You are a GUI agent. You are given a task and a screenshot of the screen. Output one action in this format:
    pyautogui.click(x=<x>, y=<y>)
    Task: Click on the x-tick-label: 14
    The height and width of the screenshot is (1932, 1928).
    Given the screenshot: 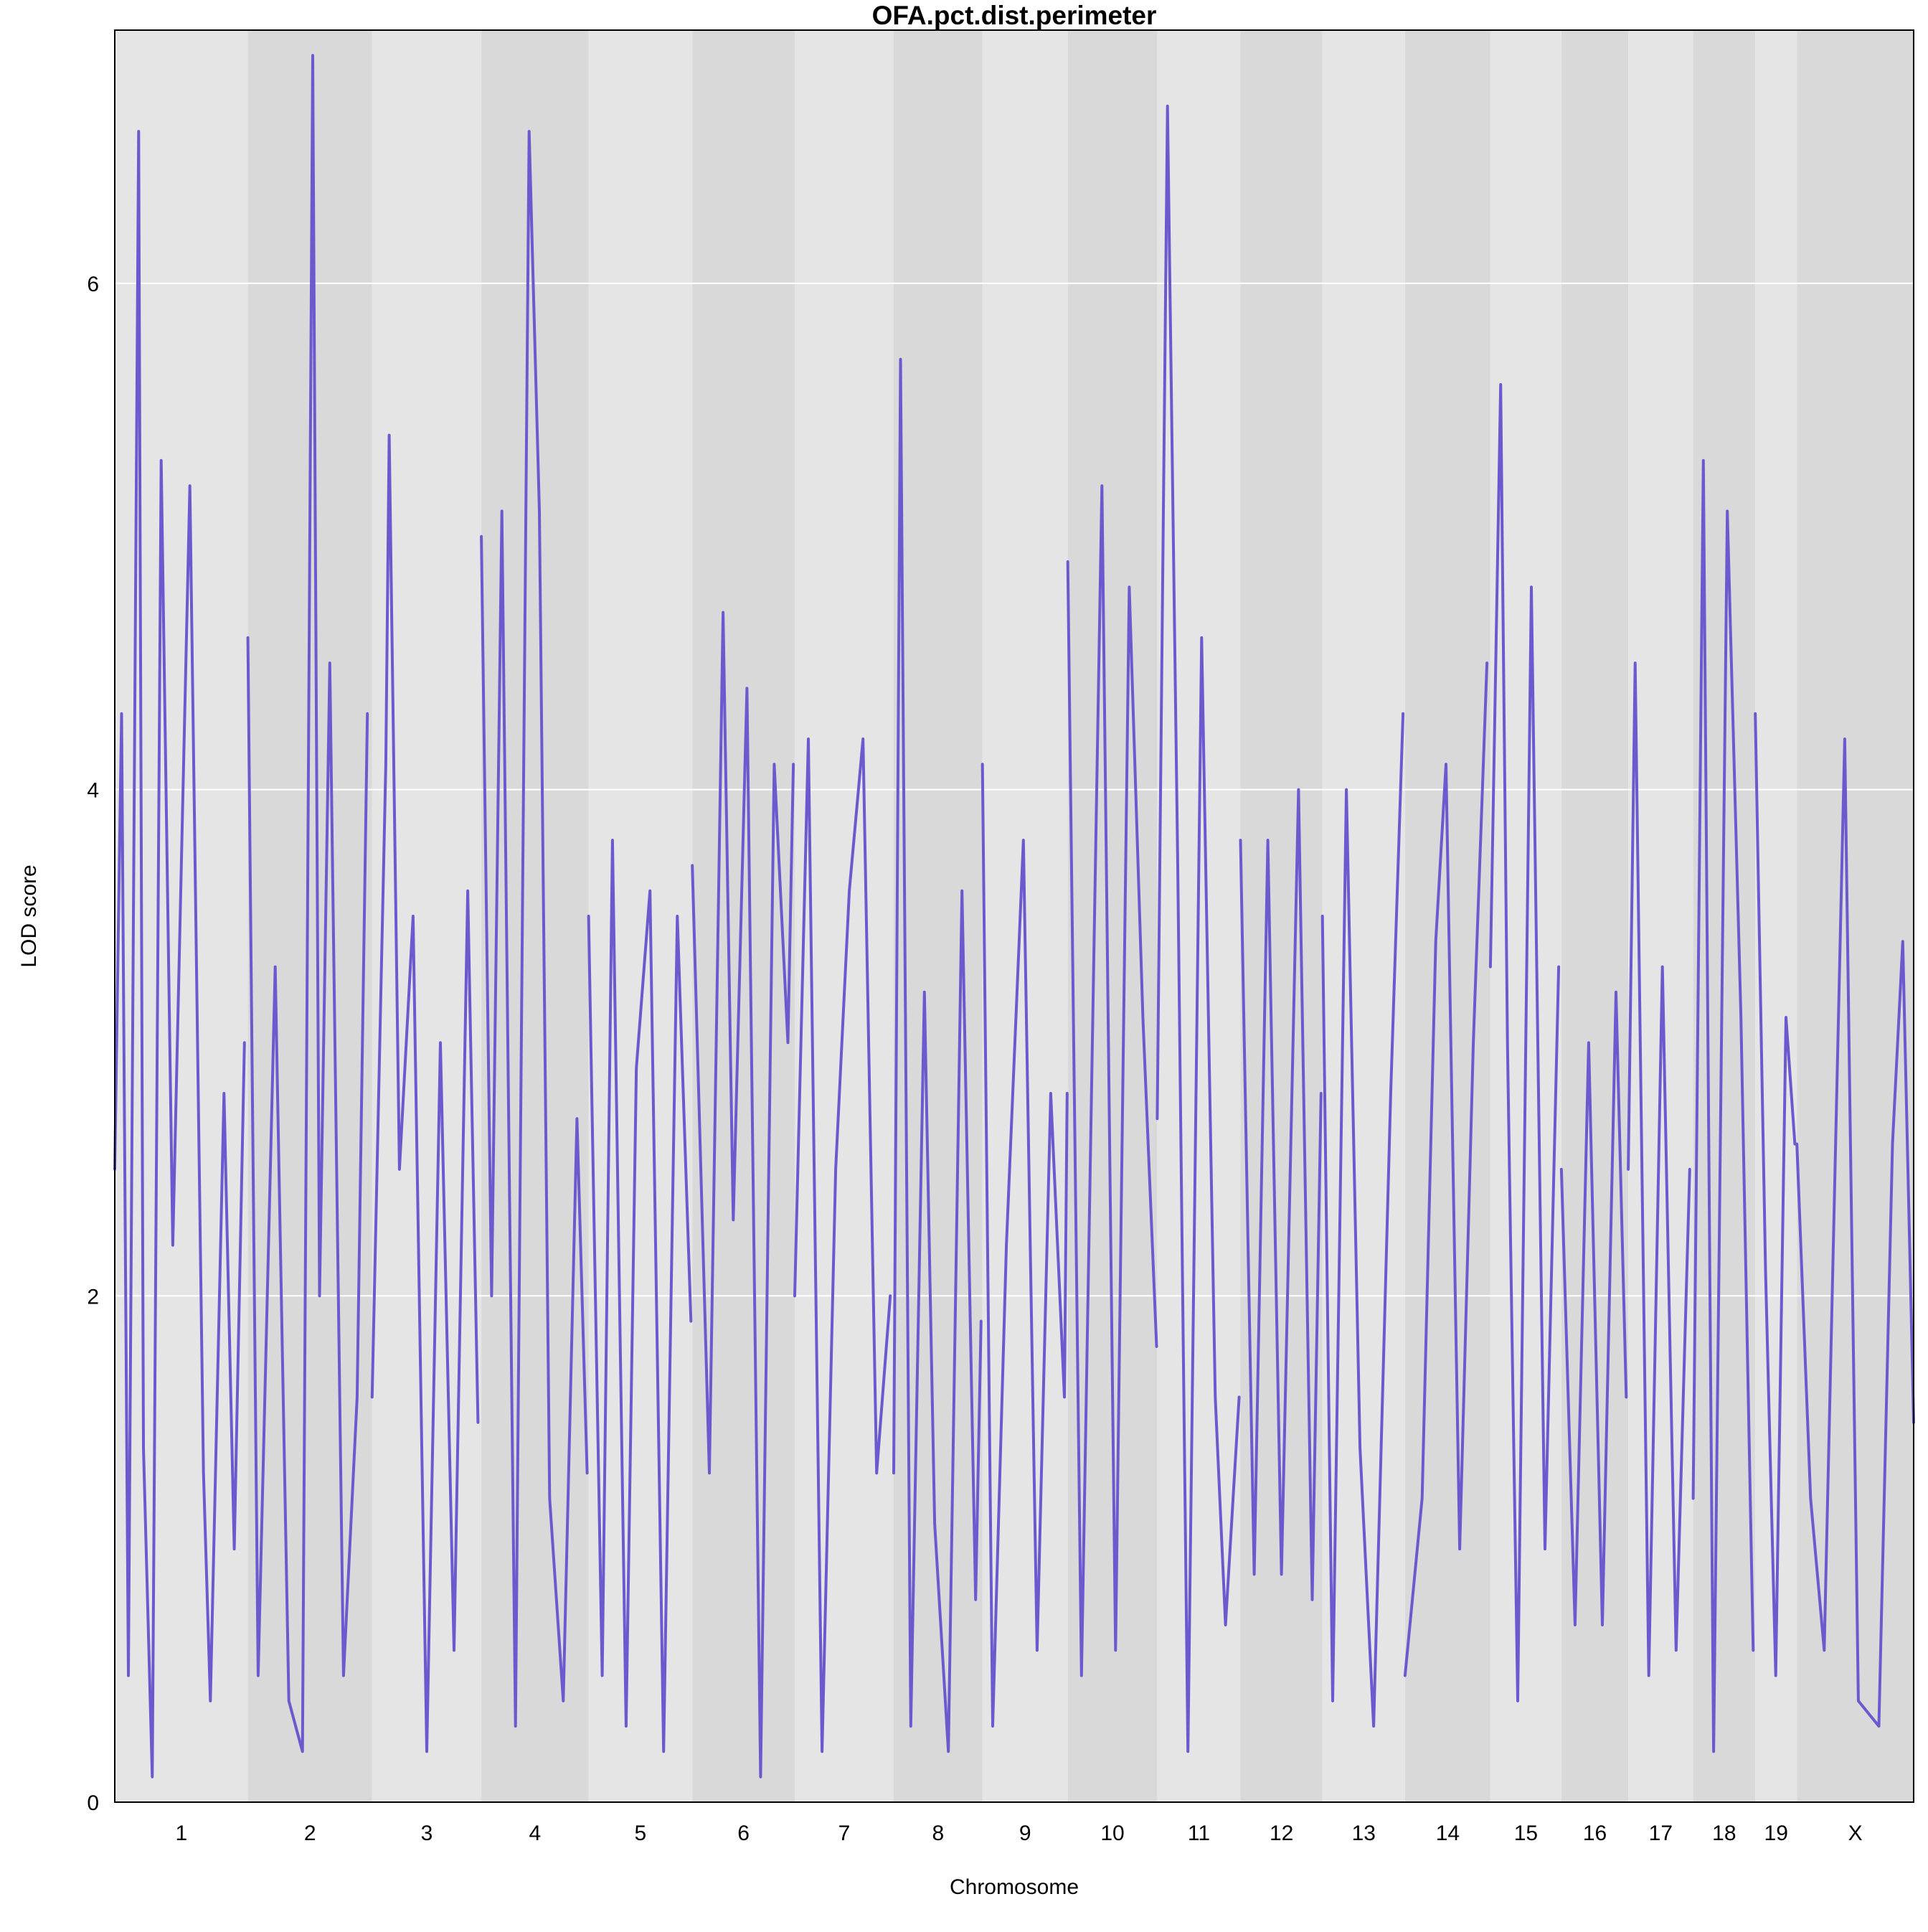 What is the action you would take?
    pyautogui.click(x=1448, y=1834)
    